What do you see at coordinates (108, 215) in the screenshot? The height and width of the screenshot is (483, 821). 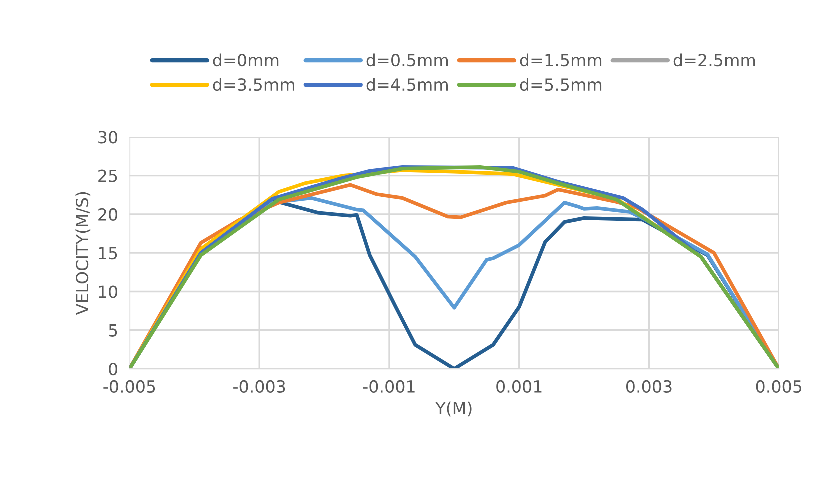 I see `y-tick-label: 20` at bounding box center [108, 215].